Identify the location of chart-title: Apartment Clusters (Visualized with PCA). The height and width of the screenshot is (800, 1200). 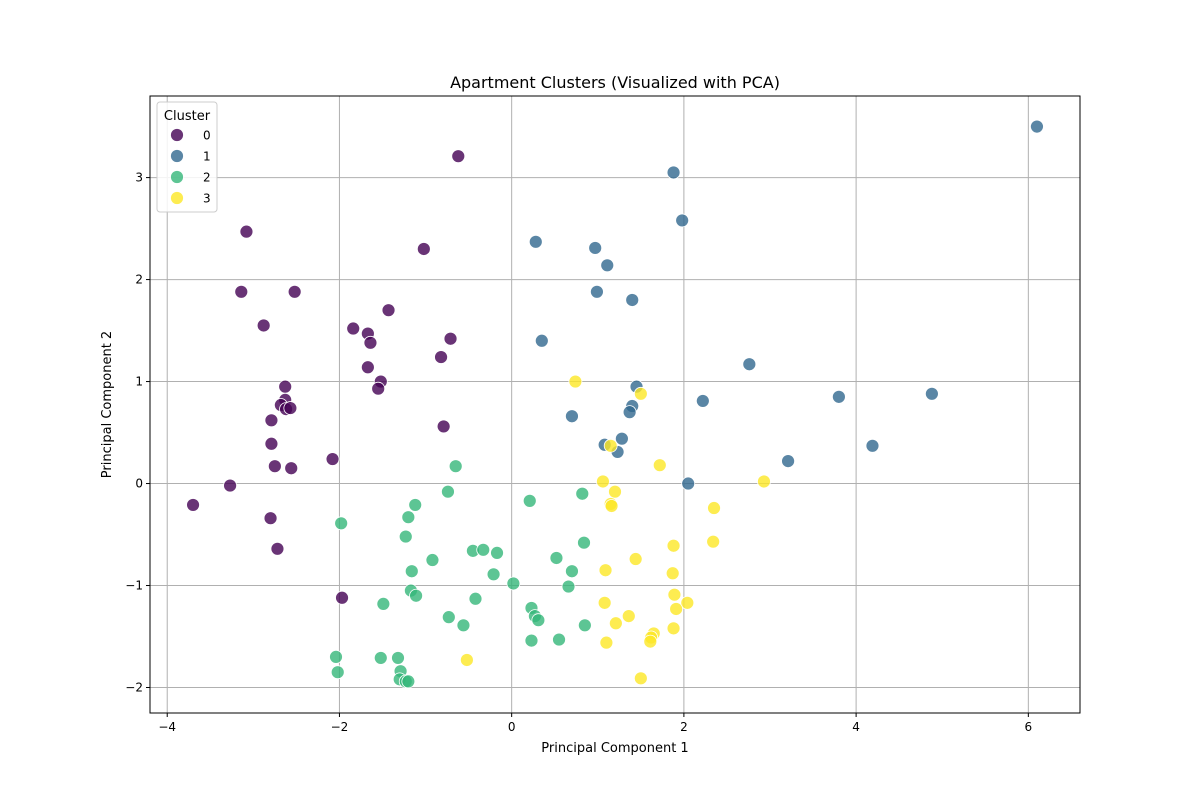
(615, 82).